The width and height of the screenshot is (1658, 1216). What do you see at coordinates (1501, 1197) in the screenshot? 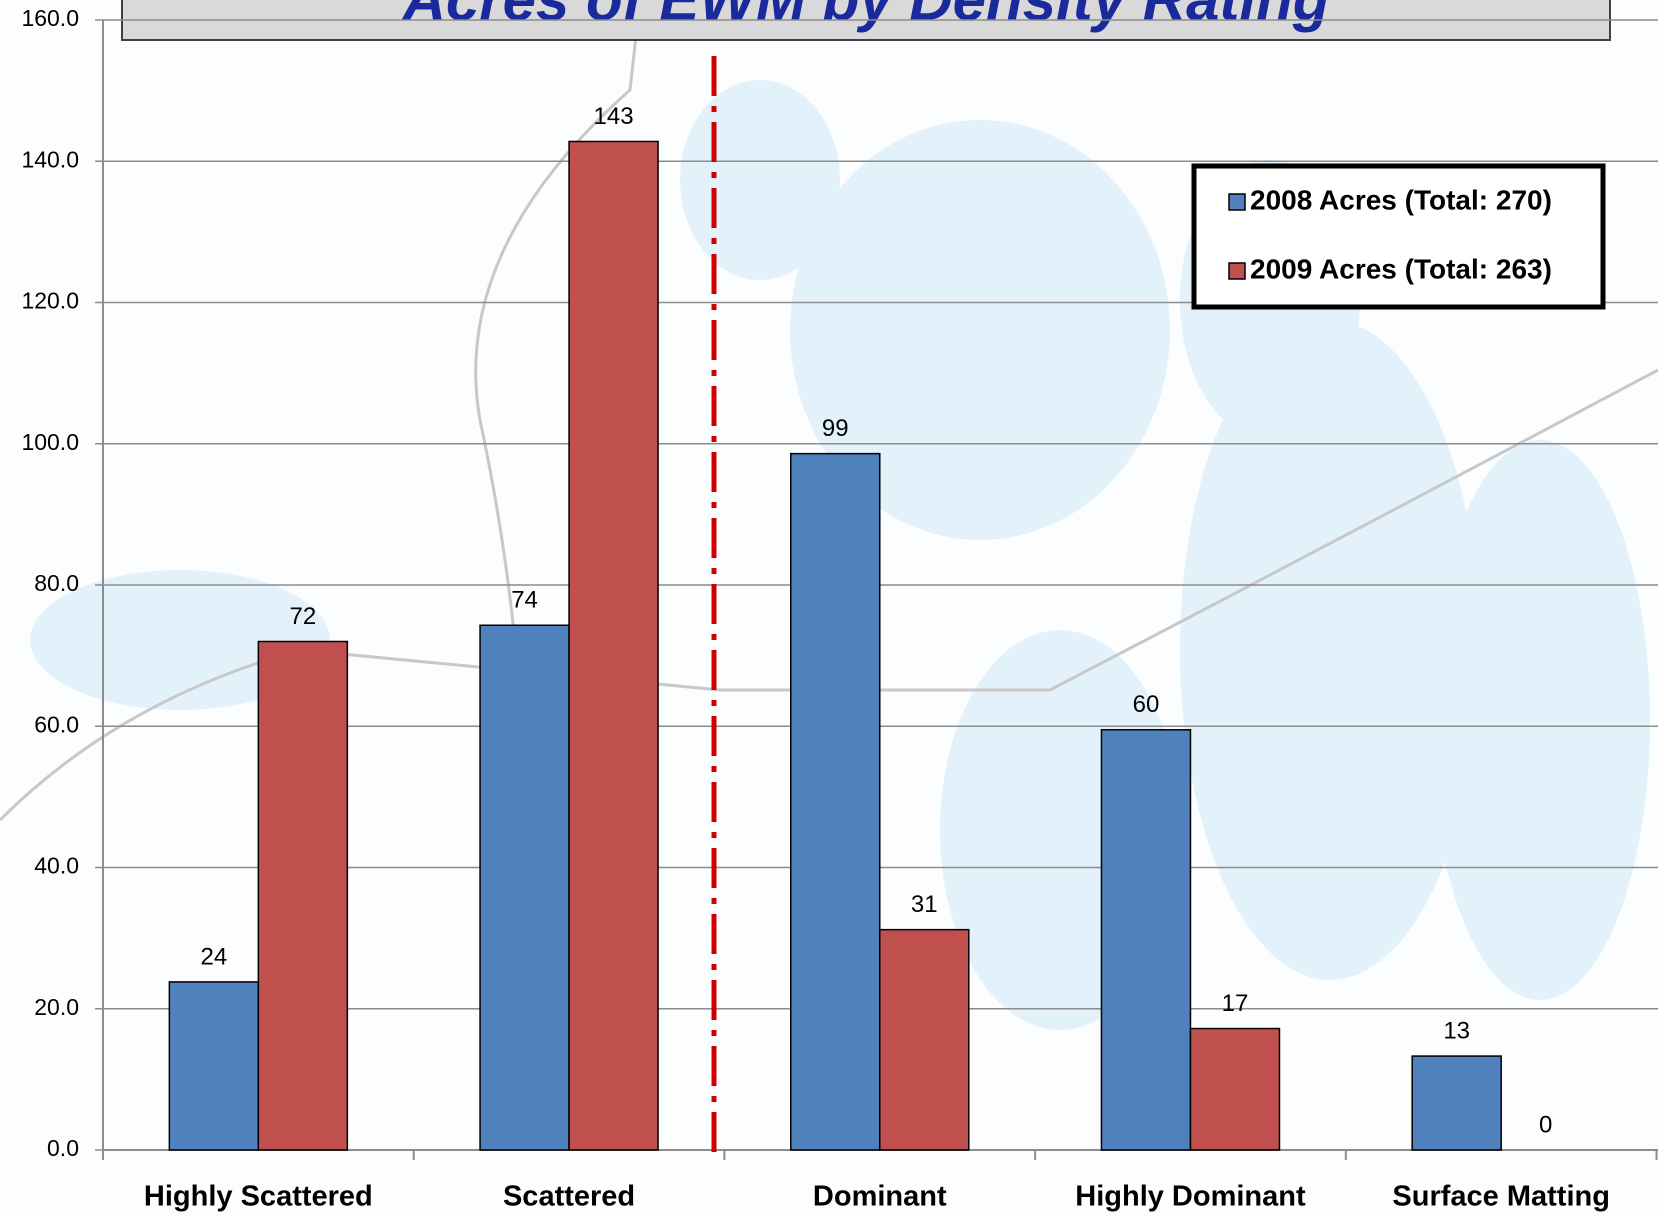
I see `x-tick-label: Surface Matting` at bounding box center [1501, 1197].